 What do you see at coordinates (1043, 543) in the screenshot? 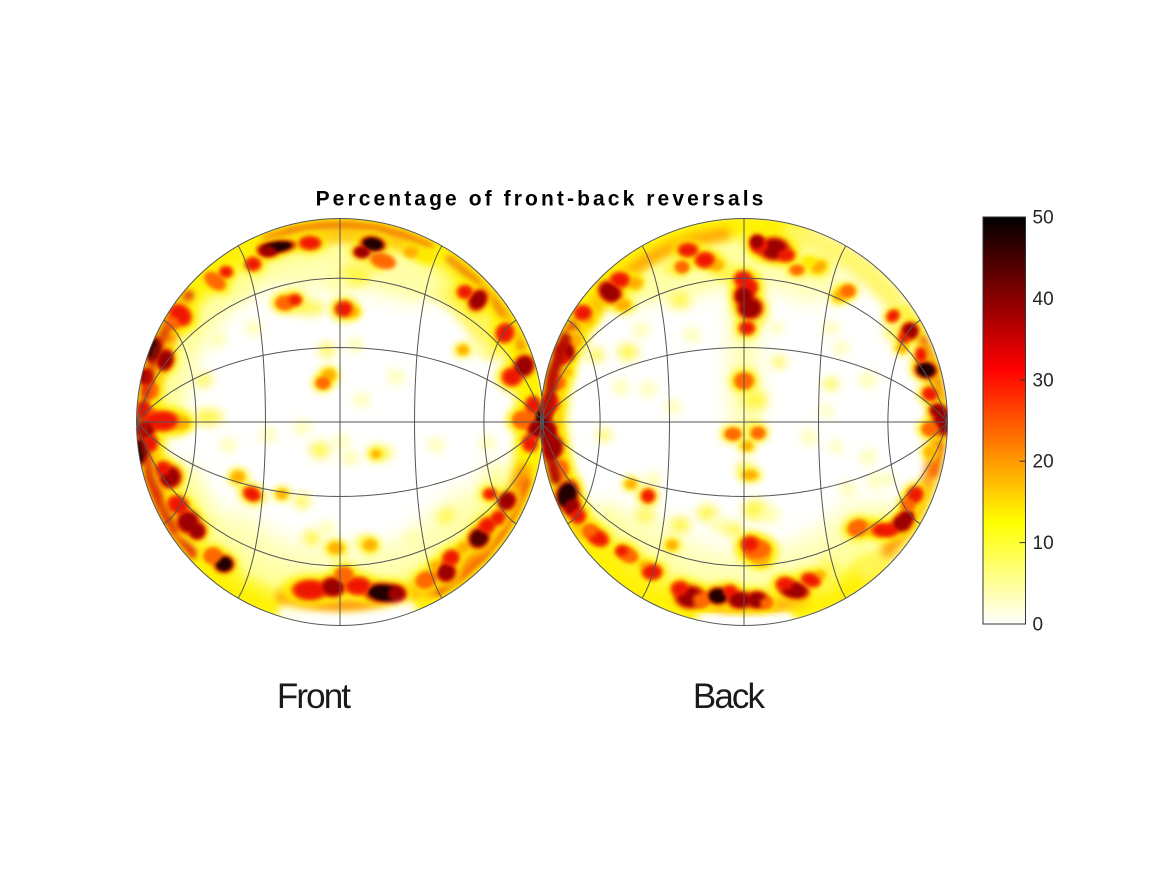
I see `svg-text: 10` at bounding box center [1043, 543].